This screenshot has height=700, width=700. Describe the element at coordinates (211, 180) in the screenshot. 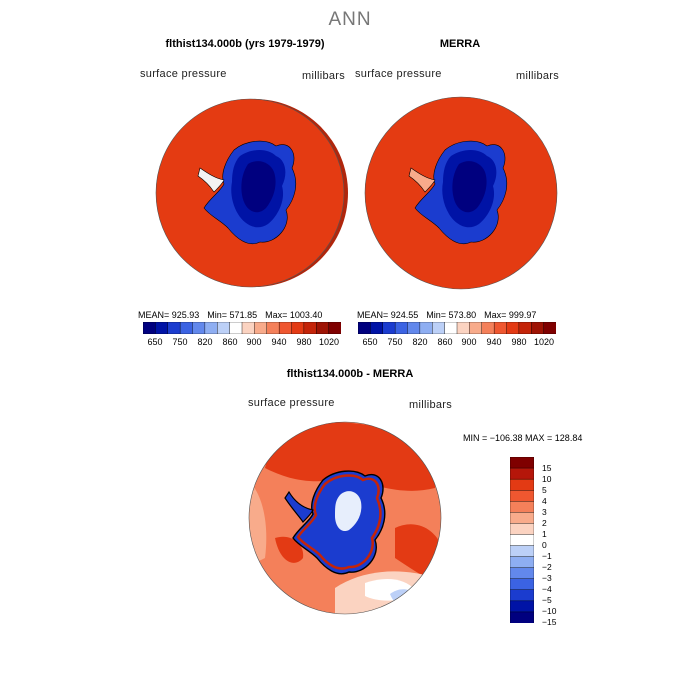

I see `panel-1-antarctic-peninsula` at that location.